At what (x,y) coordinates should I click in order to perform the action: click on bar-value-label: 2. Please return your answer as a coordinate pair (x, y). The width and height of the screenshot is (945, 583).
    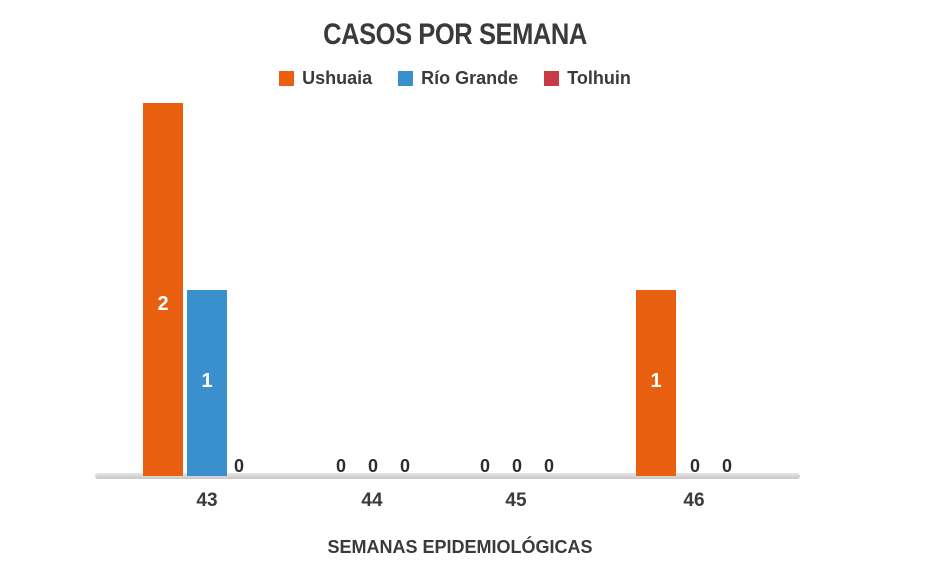
    Looking at the image, I should click on (163, 304).